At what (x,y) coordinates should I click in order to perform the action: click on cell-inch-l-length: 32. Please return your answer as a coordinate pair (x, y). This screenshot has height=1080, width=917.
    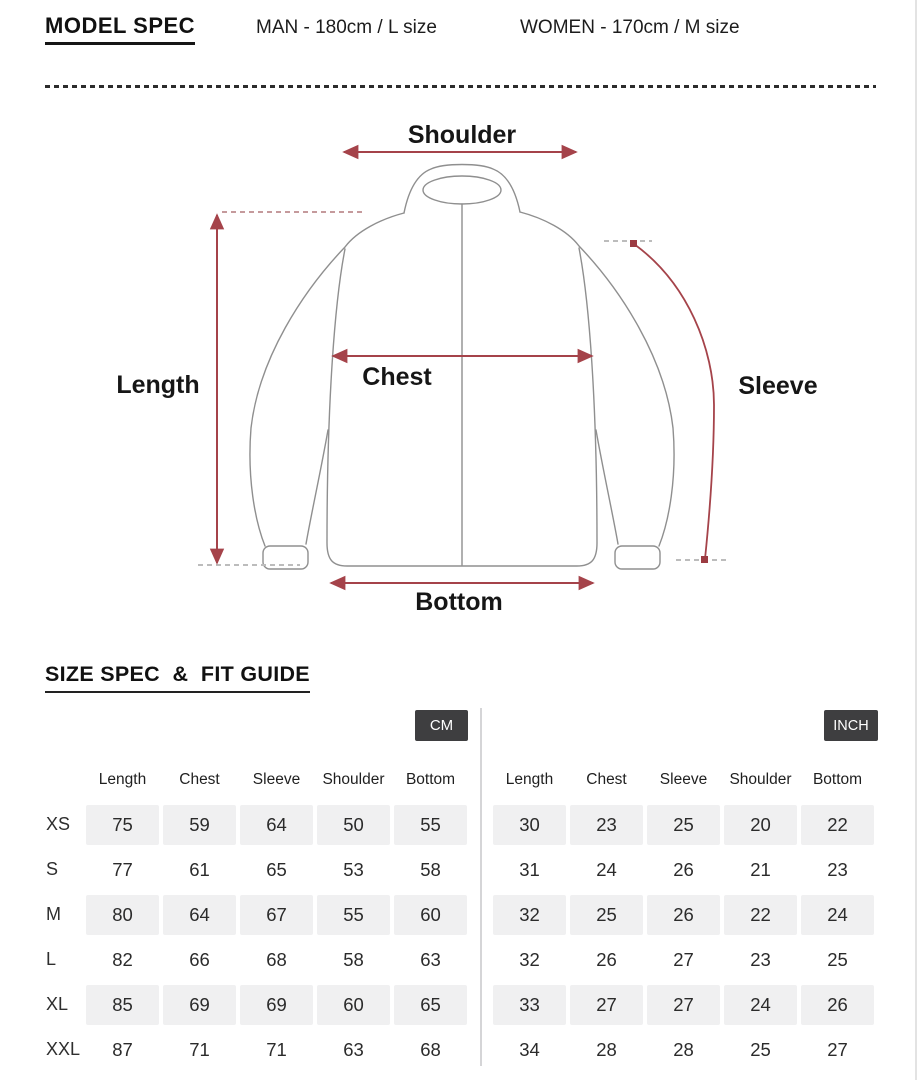
    Looking at the image, I should click on (529, 959).